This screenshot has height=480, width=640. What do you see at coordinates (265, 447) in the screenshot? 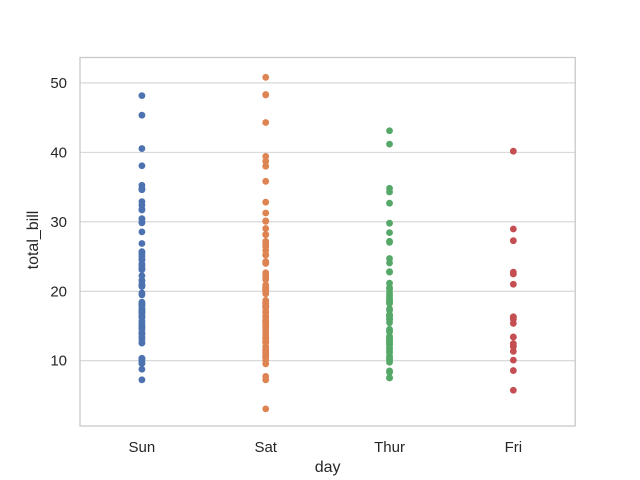
I see `x-tick-label-sat: Sat` at bounding box center [265, 447].